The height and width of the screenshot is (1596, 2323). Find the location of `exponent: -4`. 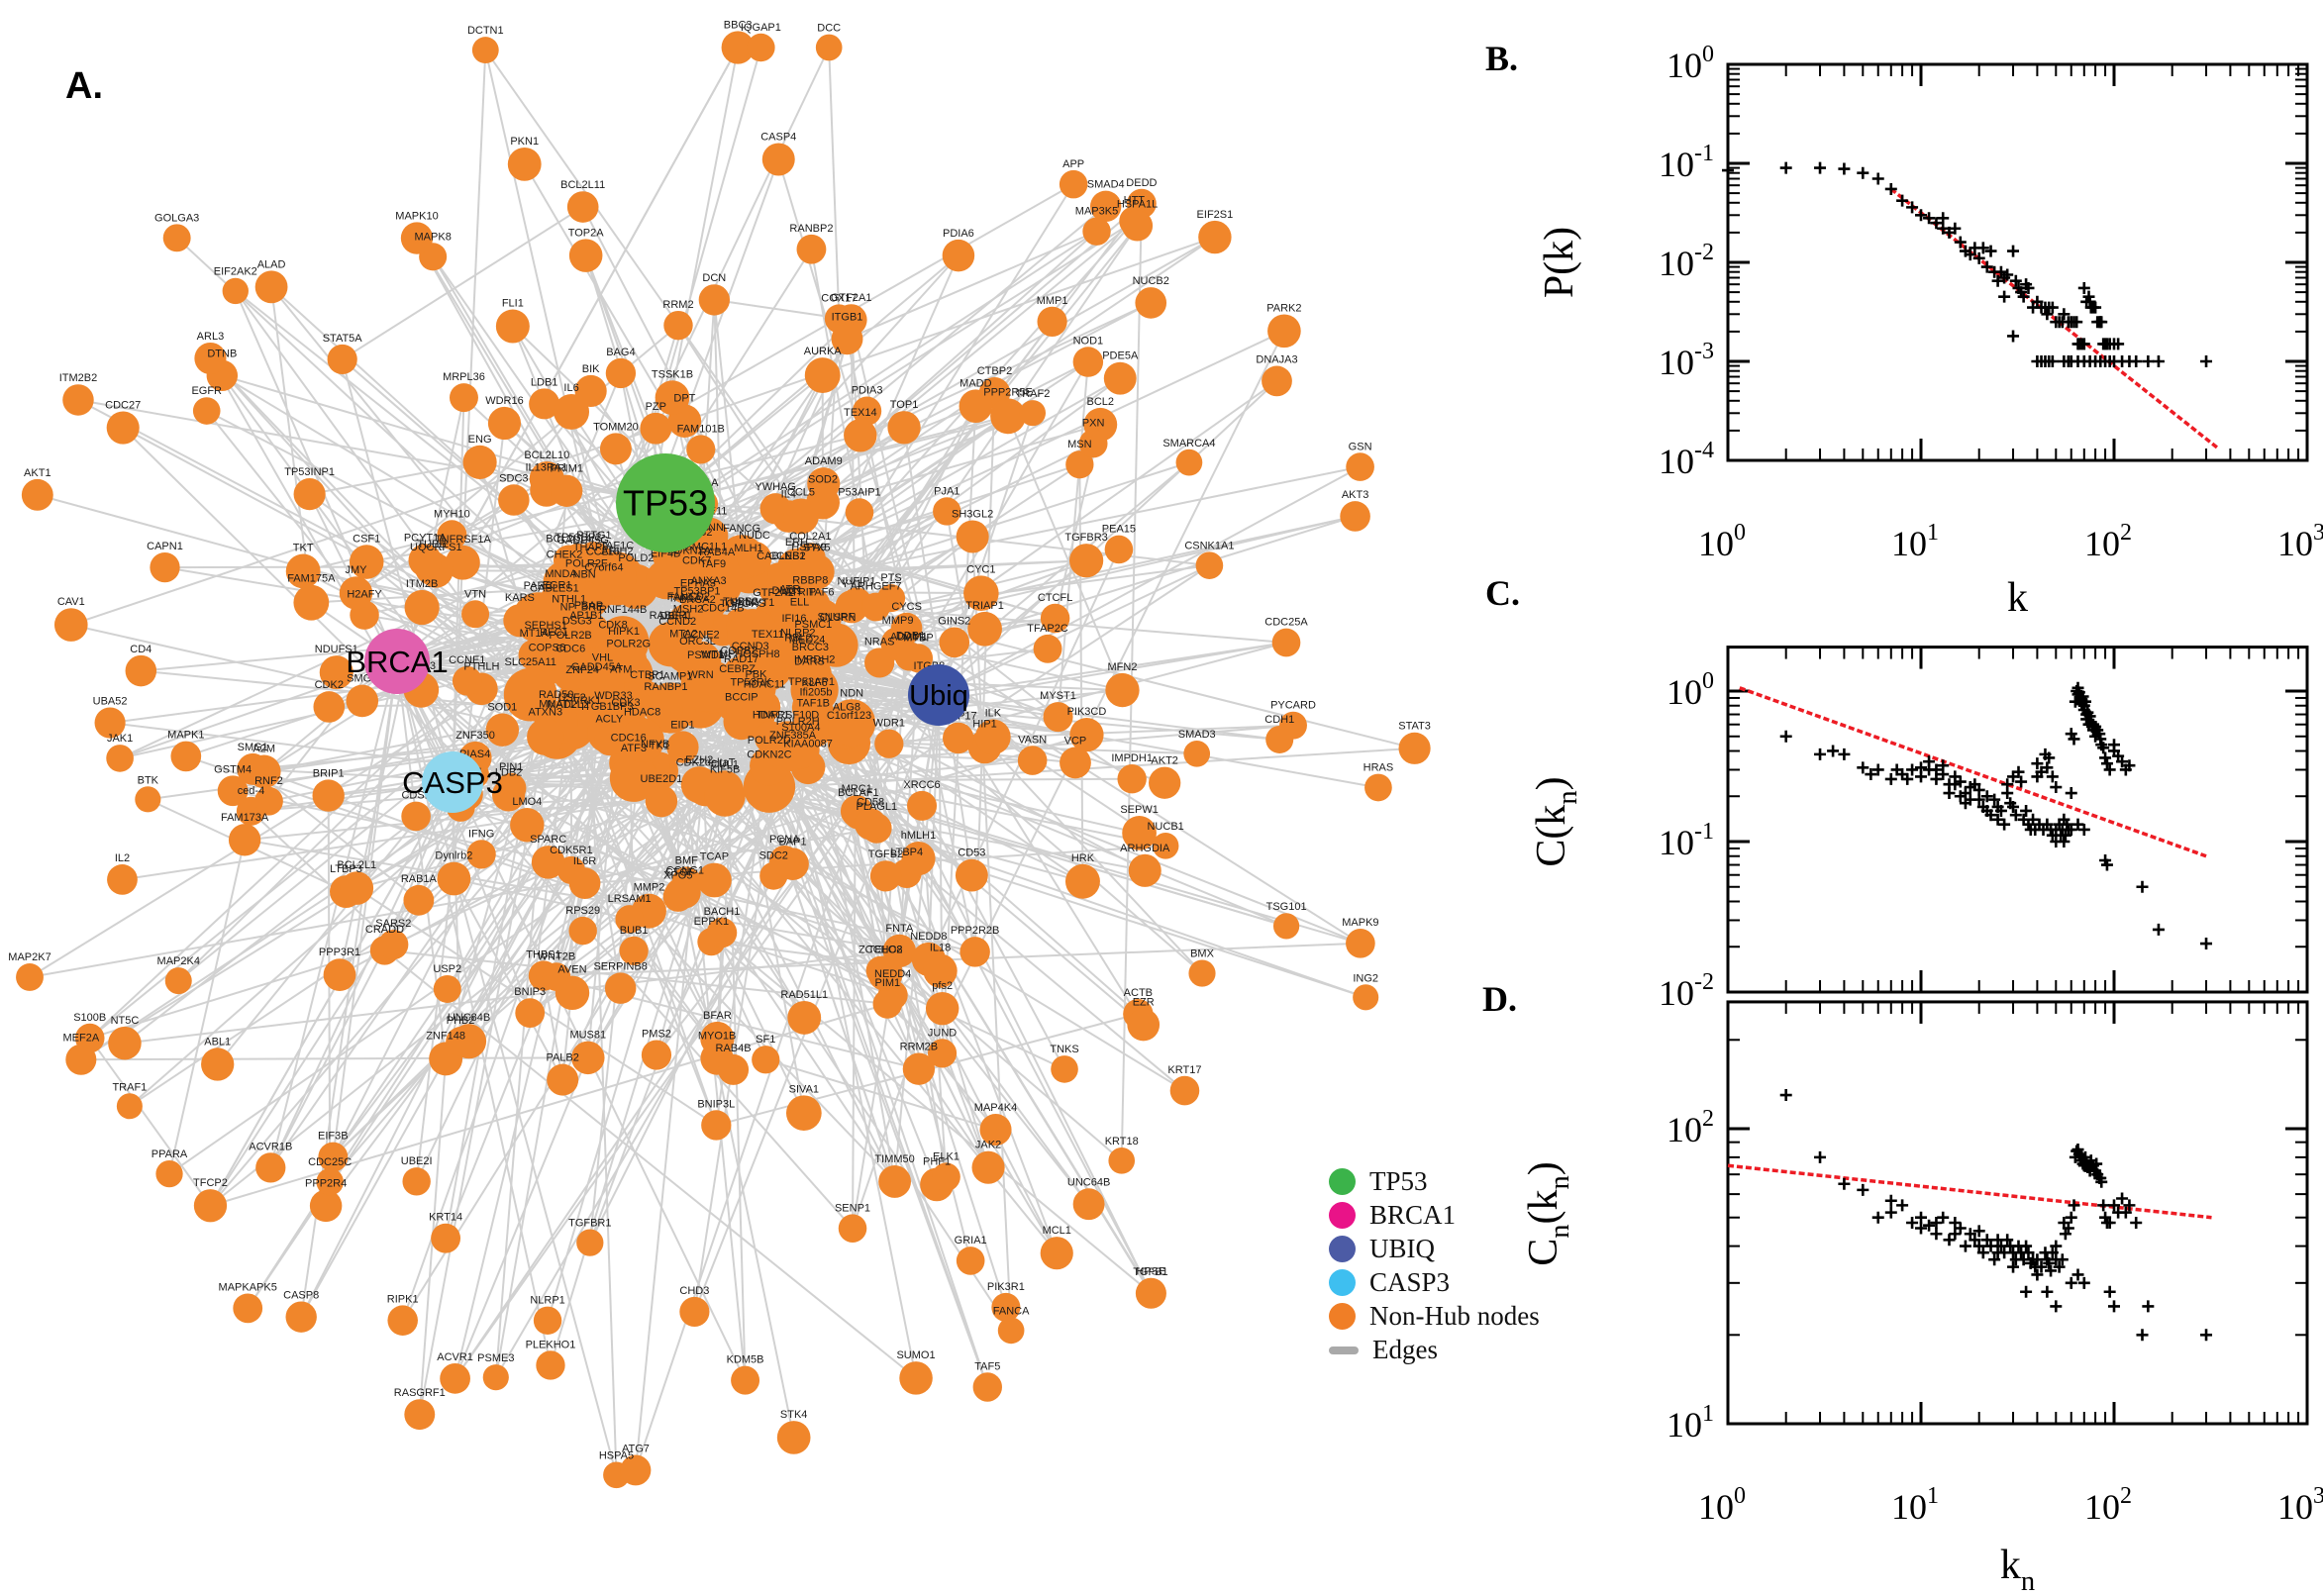

exponent: -4 is located at coordinates (1704, 450).